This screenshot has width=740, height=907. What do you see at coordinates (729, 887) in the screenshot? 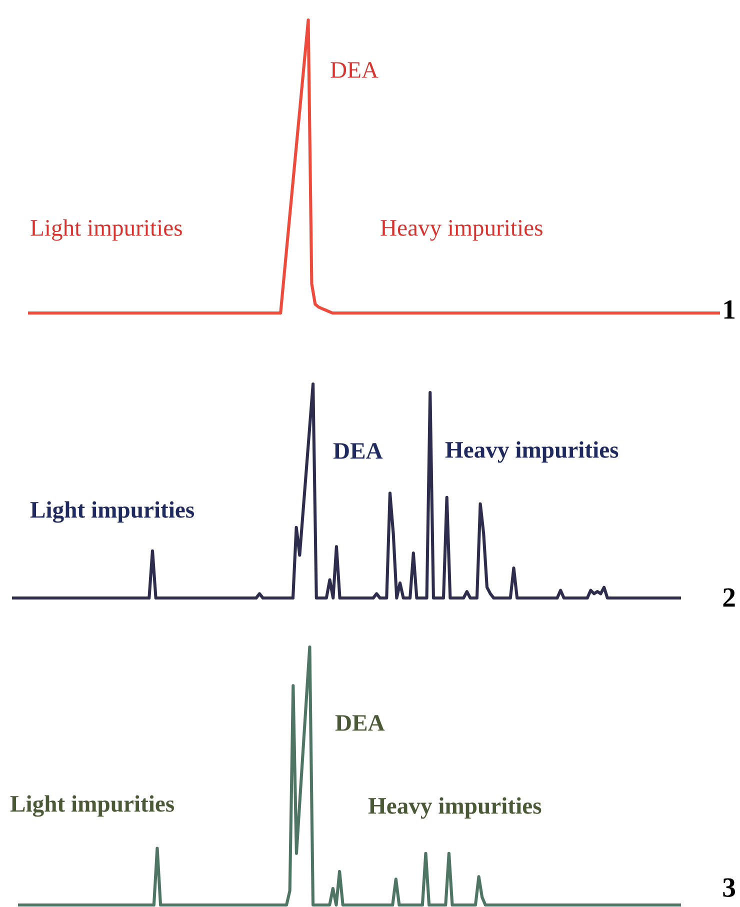
I see `text: 3` at bounding box center [729, 887].